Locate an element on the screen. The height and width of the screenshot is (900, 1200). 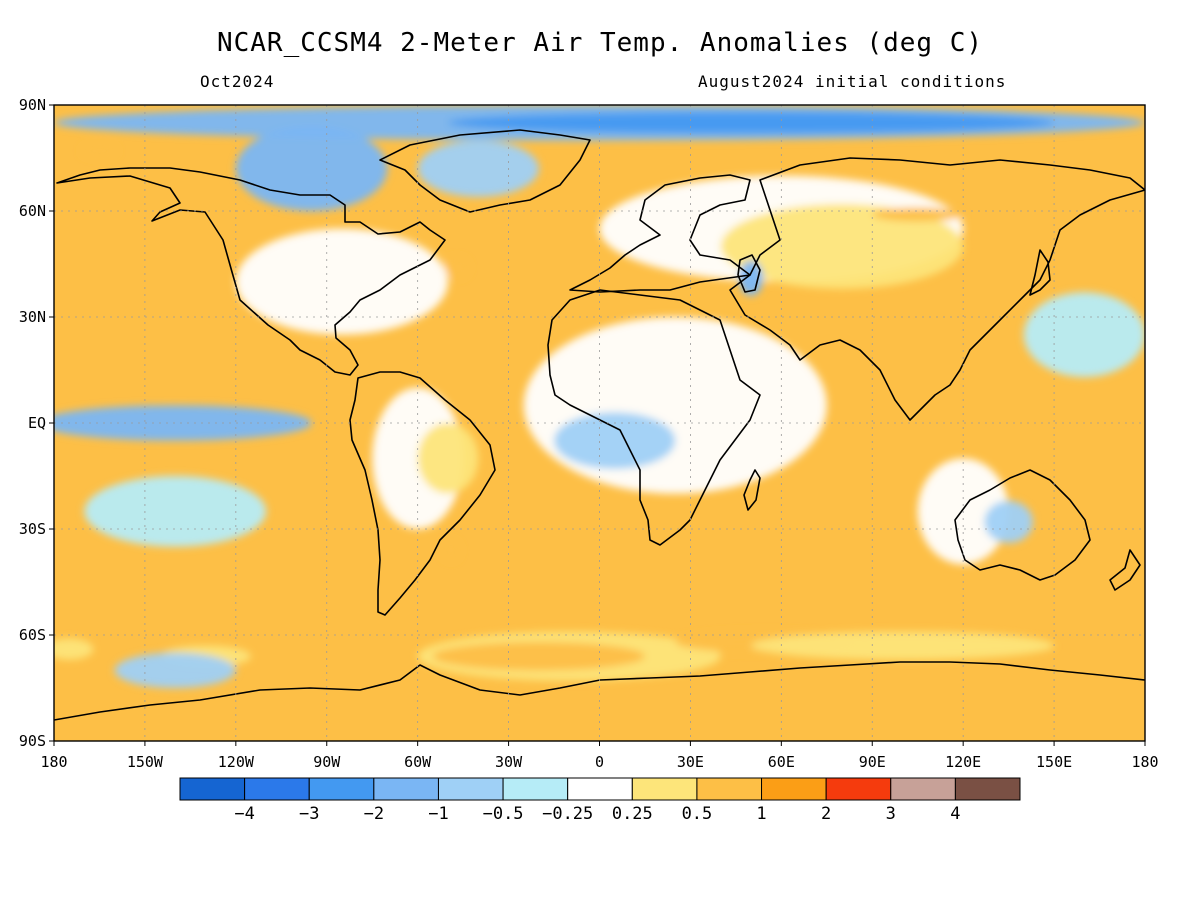
lon-tick-label: 120W is located at coordinates (236, 762).